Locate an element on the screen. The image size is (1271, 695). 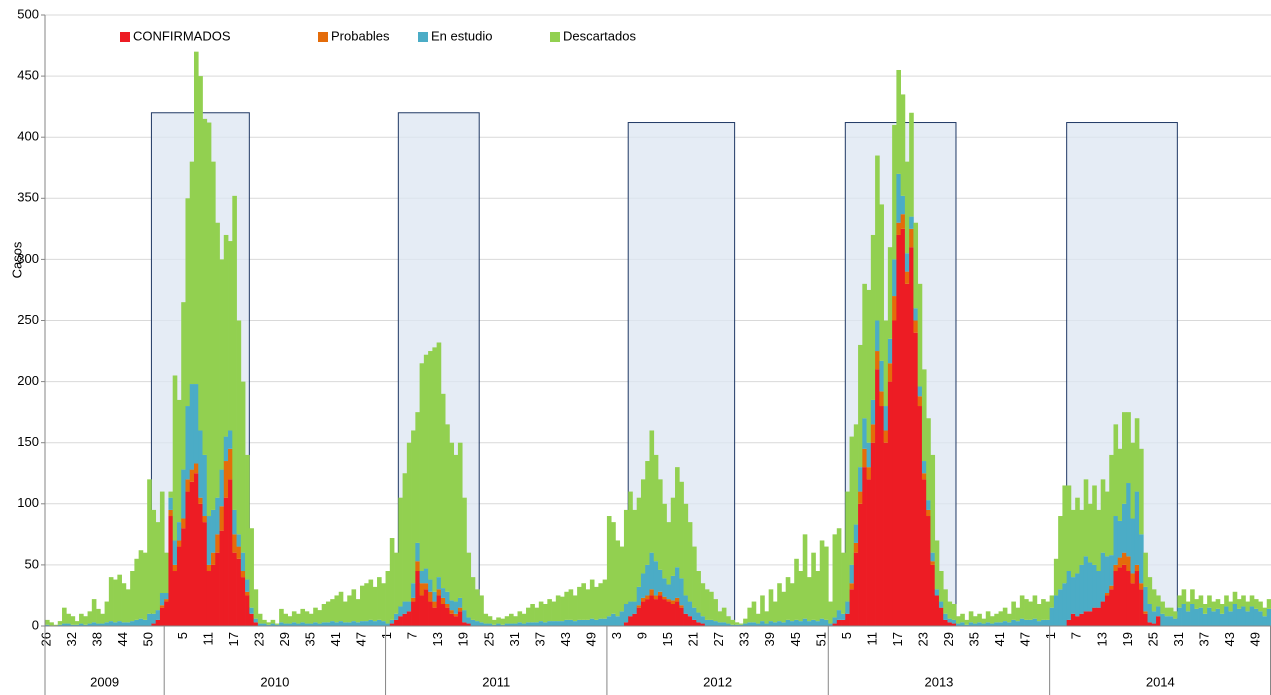
y-tick-label: 50 is located at coordinates (32, 563).